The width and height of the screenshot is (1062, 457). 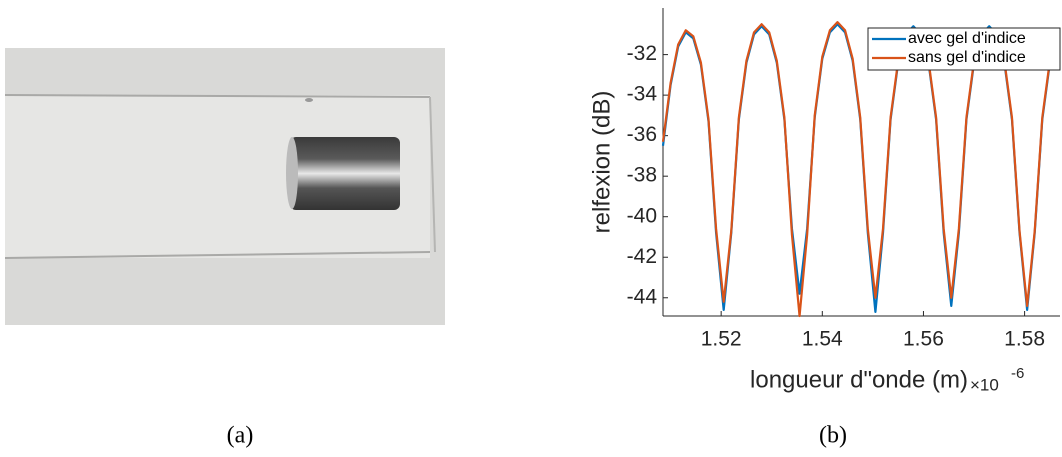 I want to click on legend: avec gel d'indice sans gel d'indice, so click(x=964, y=49).